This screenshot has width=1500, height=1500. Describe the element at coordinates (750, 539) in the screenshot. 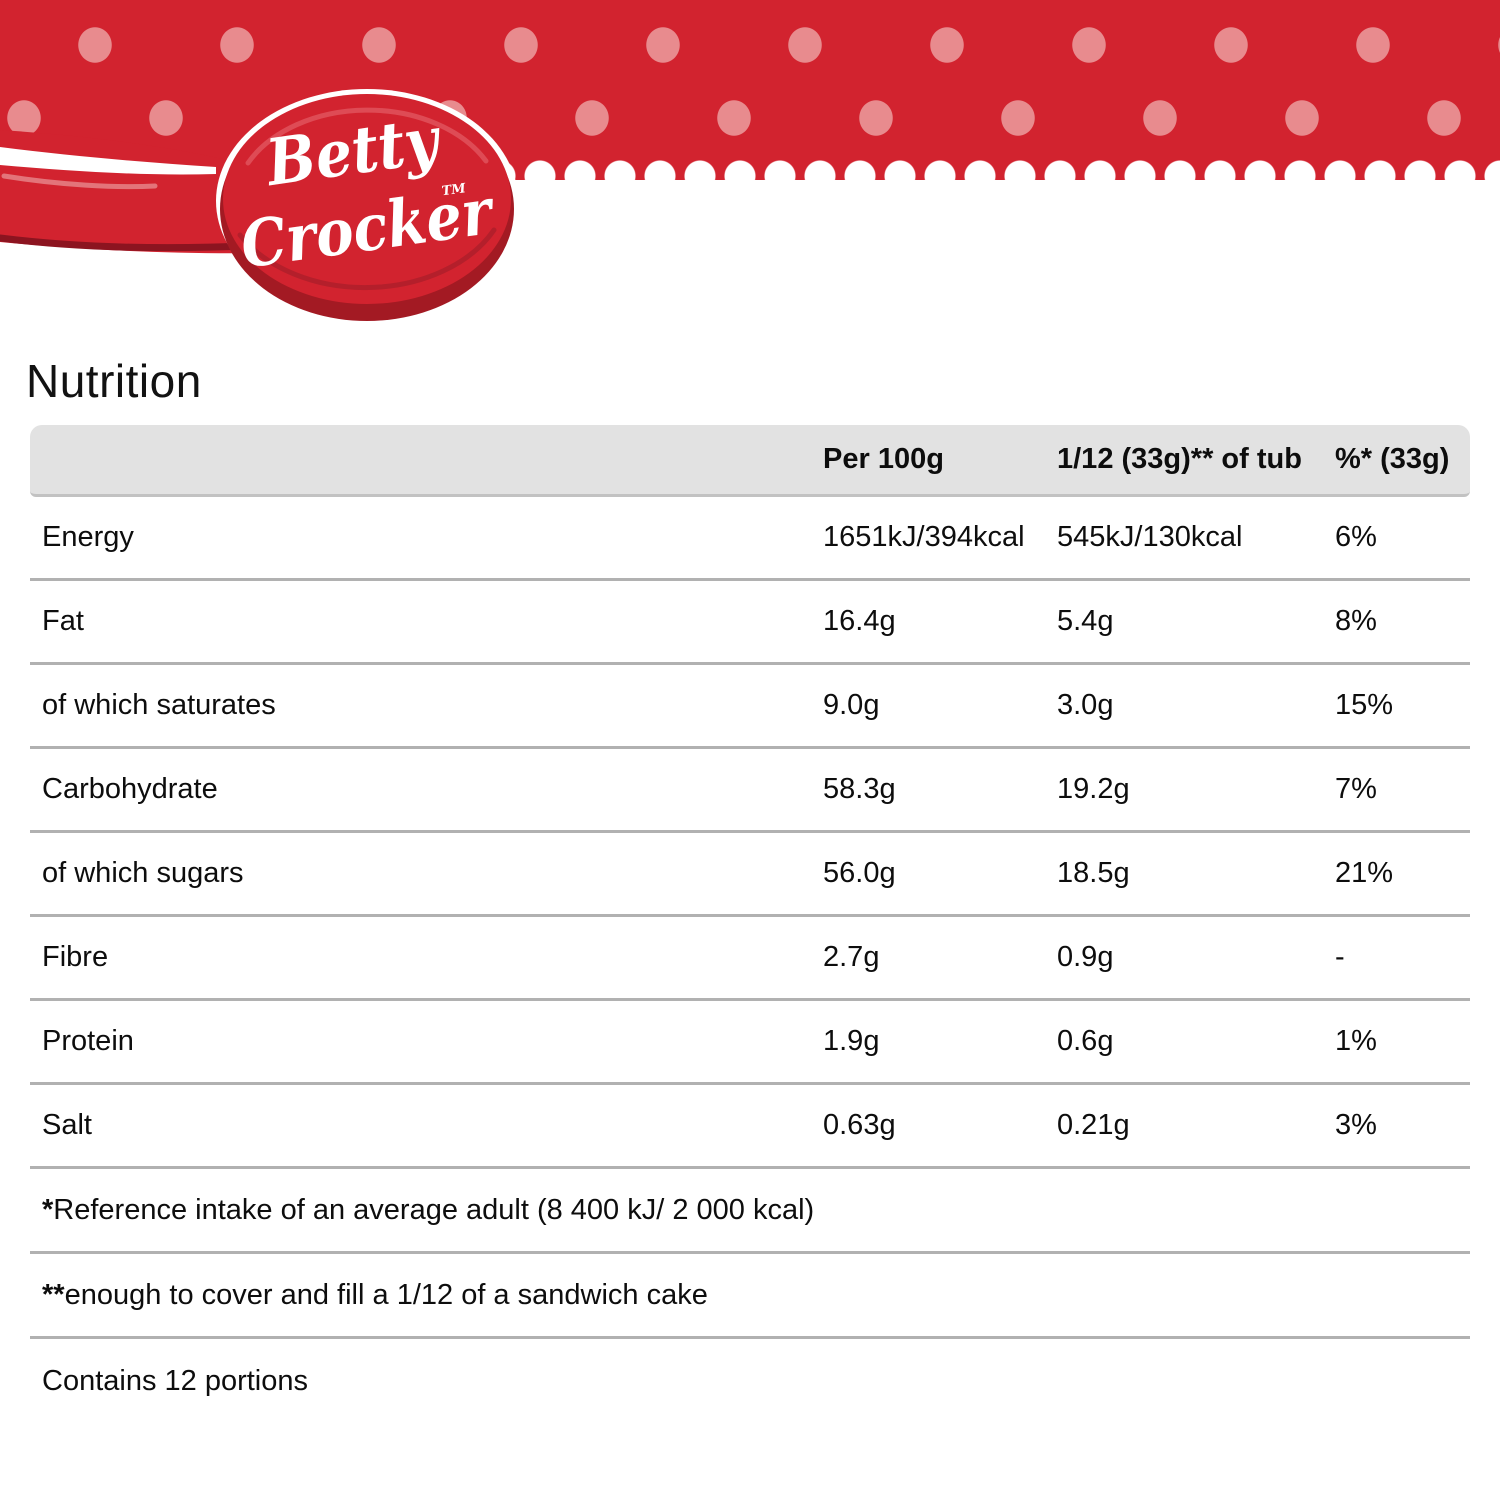

I see `table-row-energy: Energy 1651kJ/394kcal 545kJ/130kcal 6%` at that location.